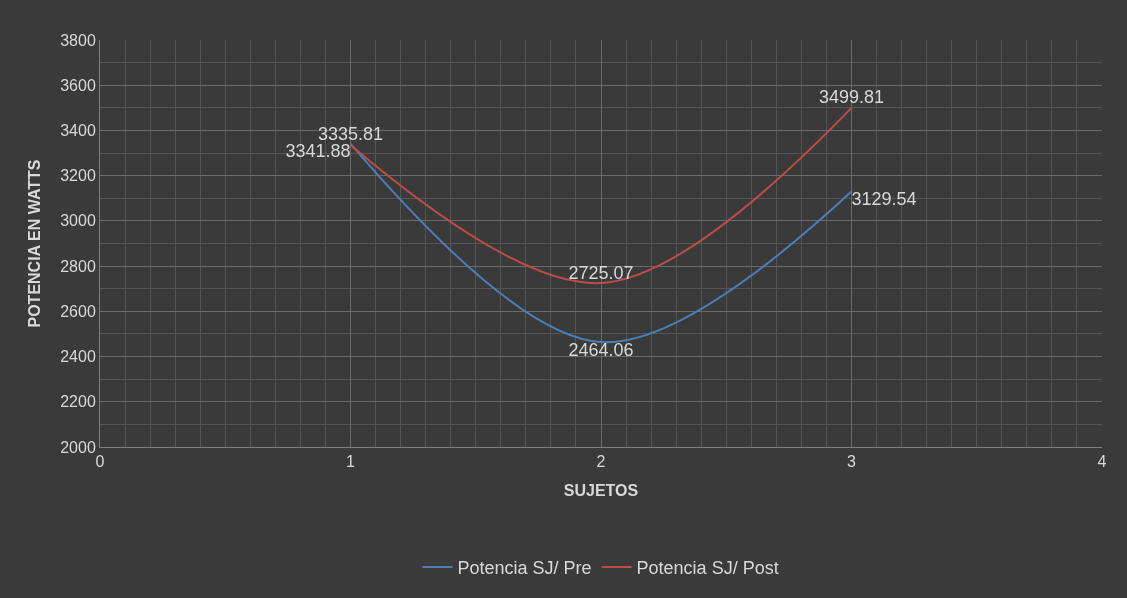 The image size is (1127, 598). I want to click on y-tick-label: 2600, so click(78, 311).